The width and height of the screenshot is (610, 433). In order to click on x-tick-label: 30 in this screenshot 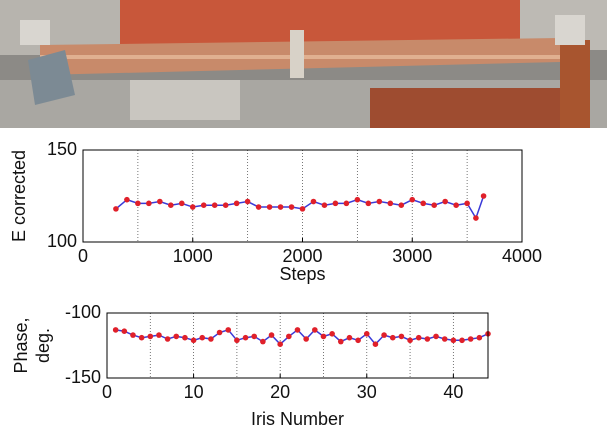, I will do `click(367, 392)`.